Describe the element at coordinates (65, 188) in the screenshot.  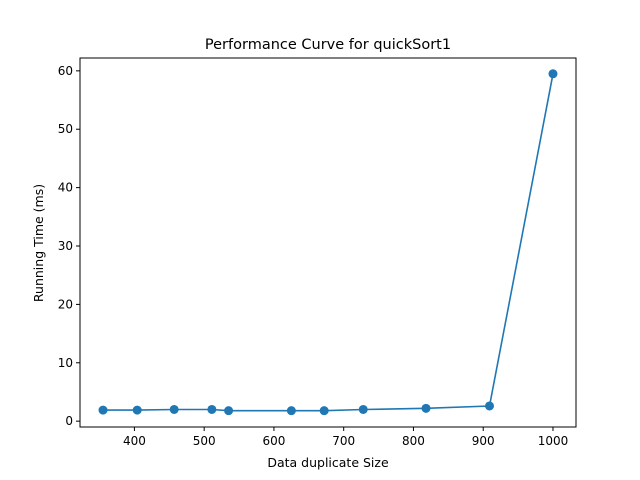
I see `y-tick-label: 40` at that location.